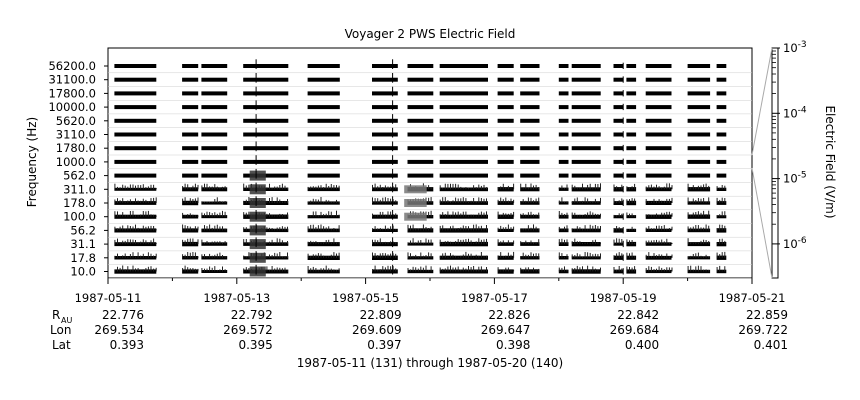 The width and height of the screenshot is (860, 400). What do you see at coordinates (72, 107) in the screenshot?
I see `y-tick-label: 10000.0` at bounding box center [72, 107].